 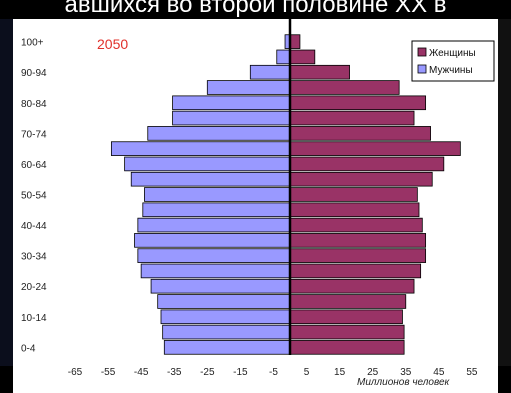 What do you see at coordinates (307, 372) in the screenshot?
I see `x-tick-label: 5` at bounding box center [307, 372].